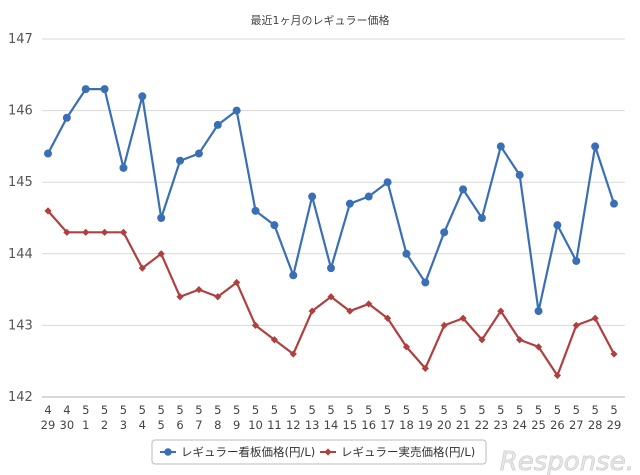  I want to click on x-tick-day: 5, so click(161, 425).